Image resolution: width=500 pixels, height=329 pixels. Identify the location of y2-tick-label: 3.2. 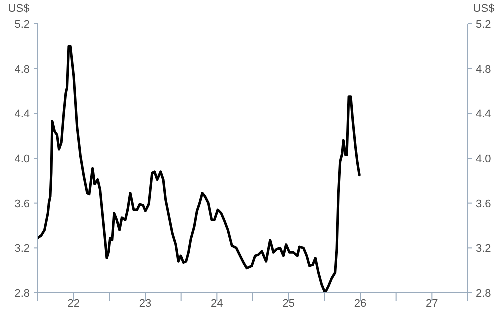
(484, 249).